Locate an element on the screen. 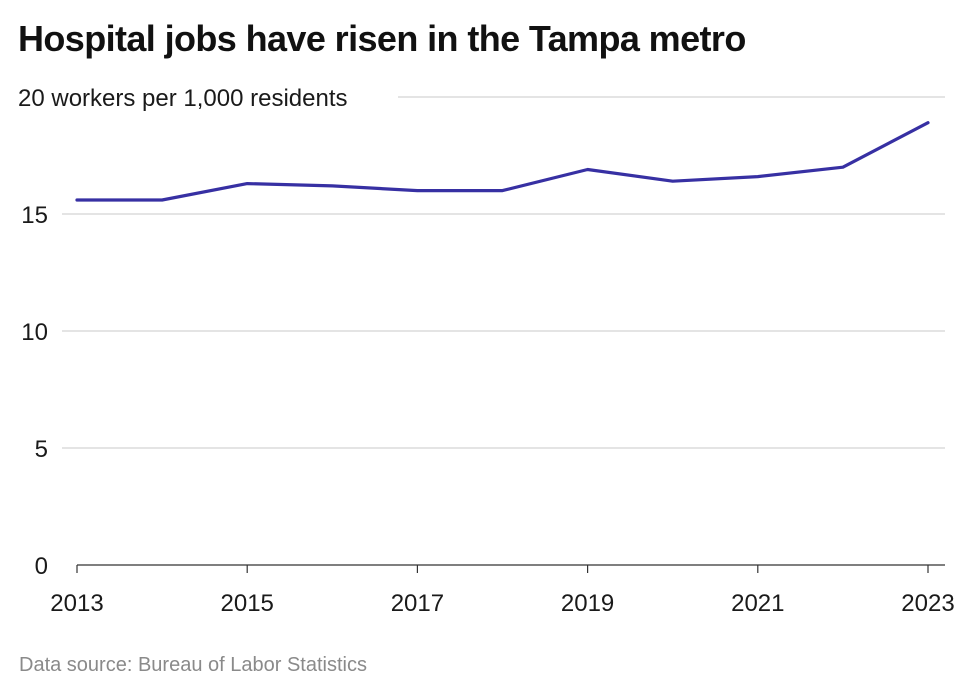  y-tick-label: 5 is located at coordinates (41, 449).